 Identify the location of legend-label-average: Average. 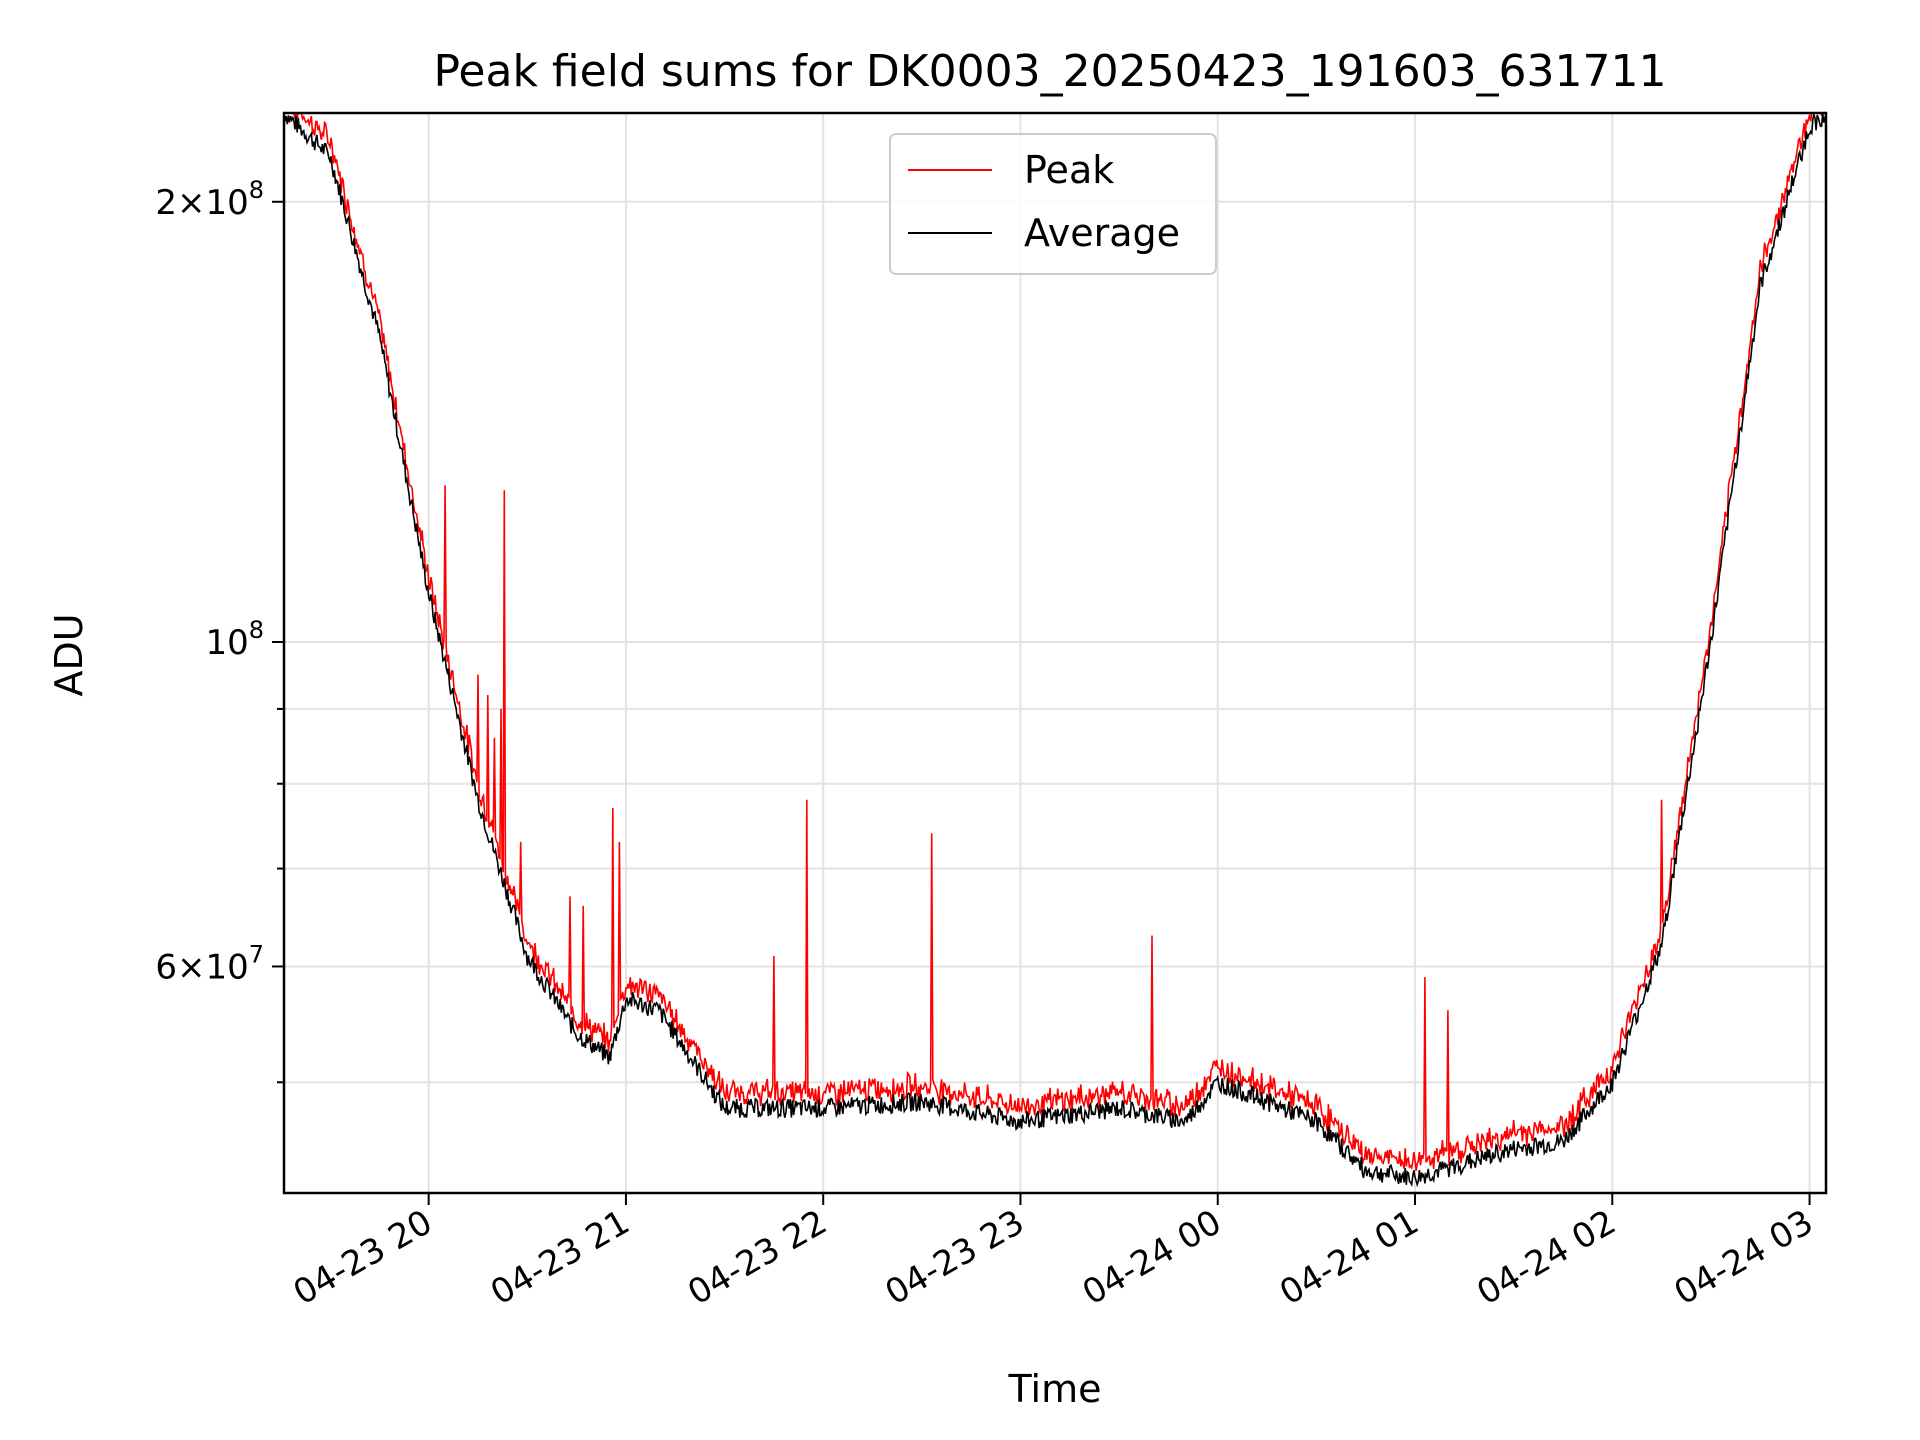
(1102, 233).